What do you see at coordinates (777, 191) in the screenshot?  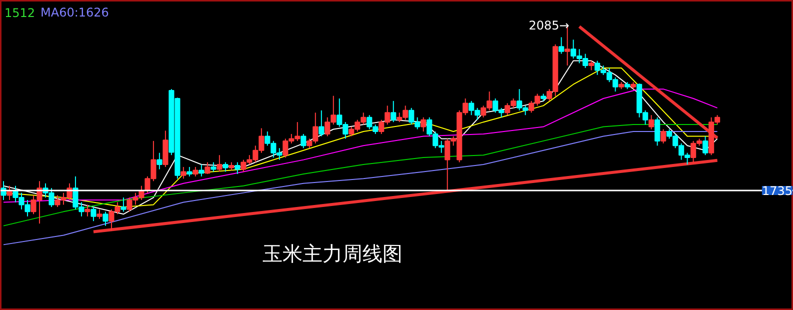 I see `text: 1735` at bounding box center [777, 191].